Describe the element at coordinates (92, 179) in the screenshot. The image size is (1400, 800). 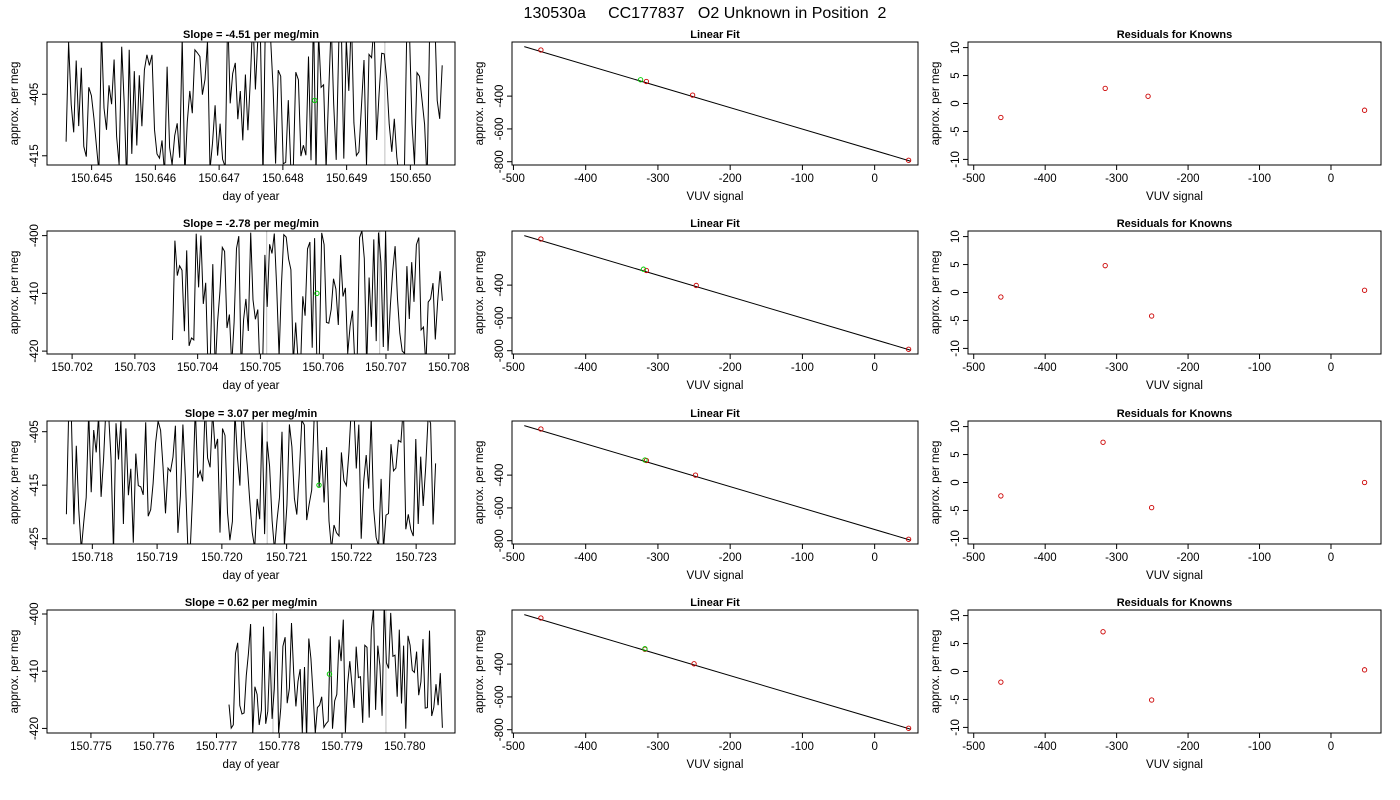
I see `x-tick-label: 150.645` at that location.